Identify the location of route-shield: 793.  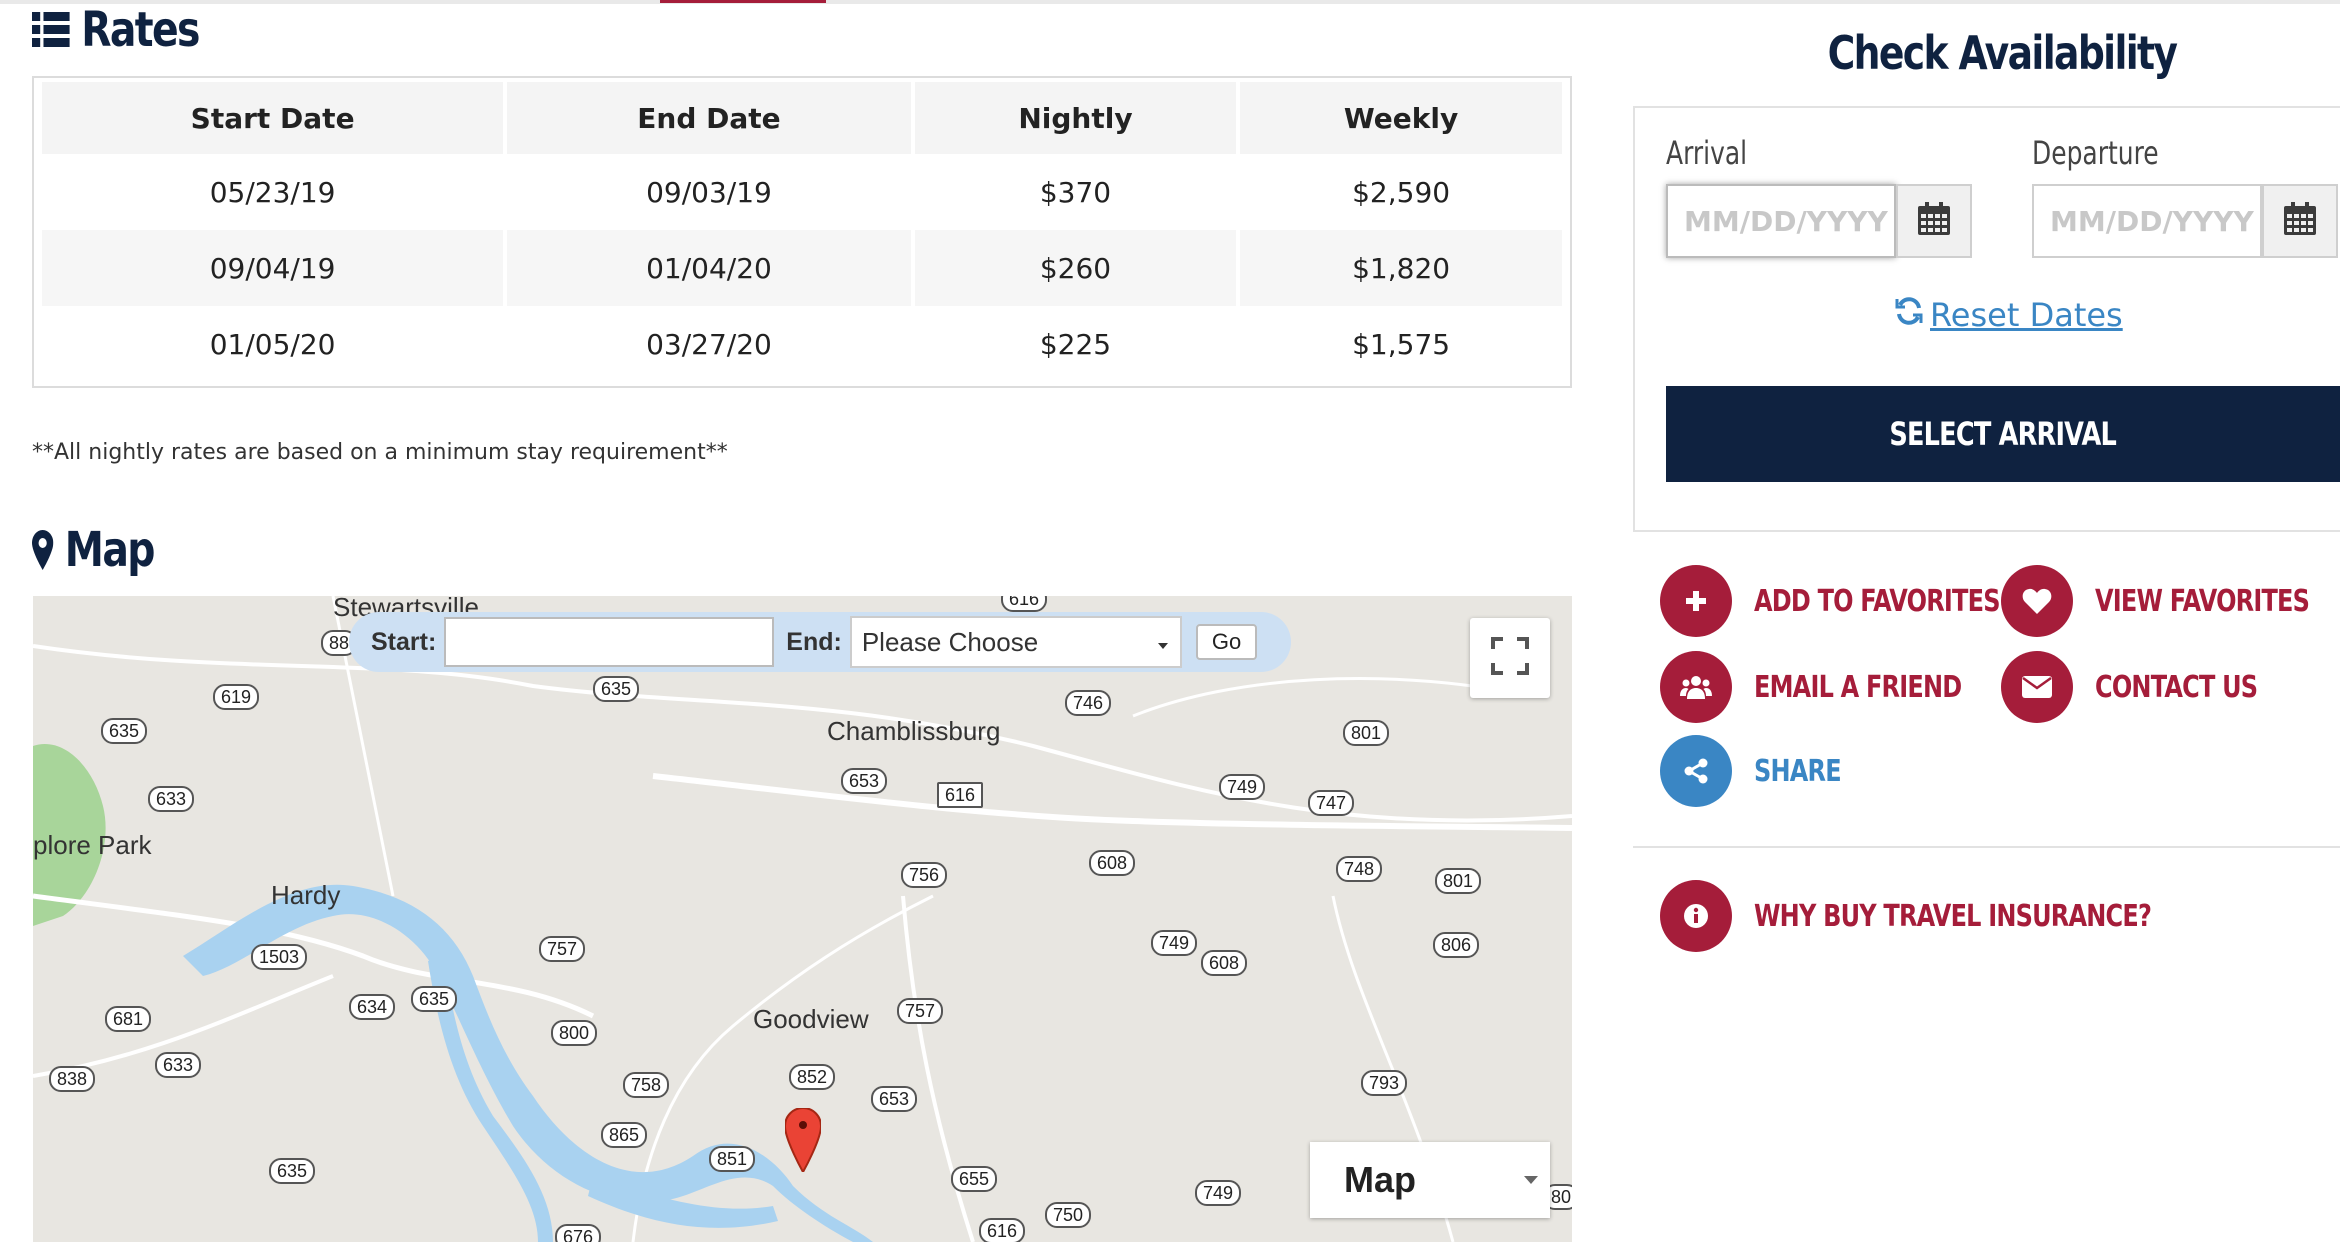
(1384, 1083).